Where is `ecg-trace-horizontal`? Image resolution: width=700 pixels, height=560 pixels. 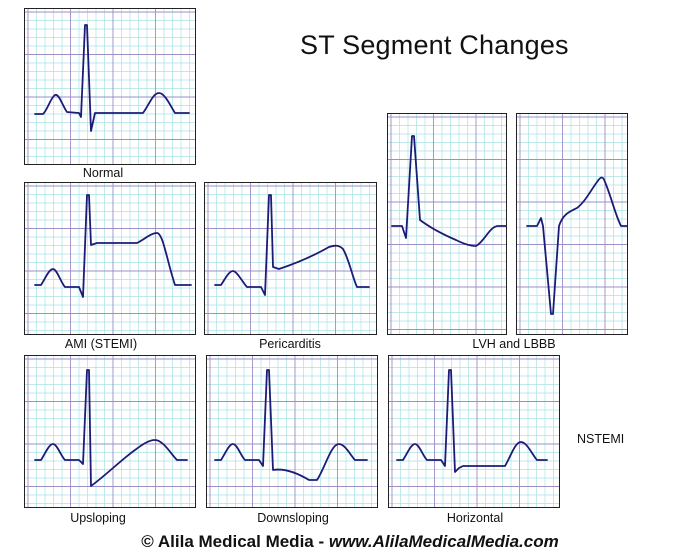
ecg-trace-horizontal is located at coordinates (472, 421).